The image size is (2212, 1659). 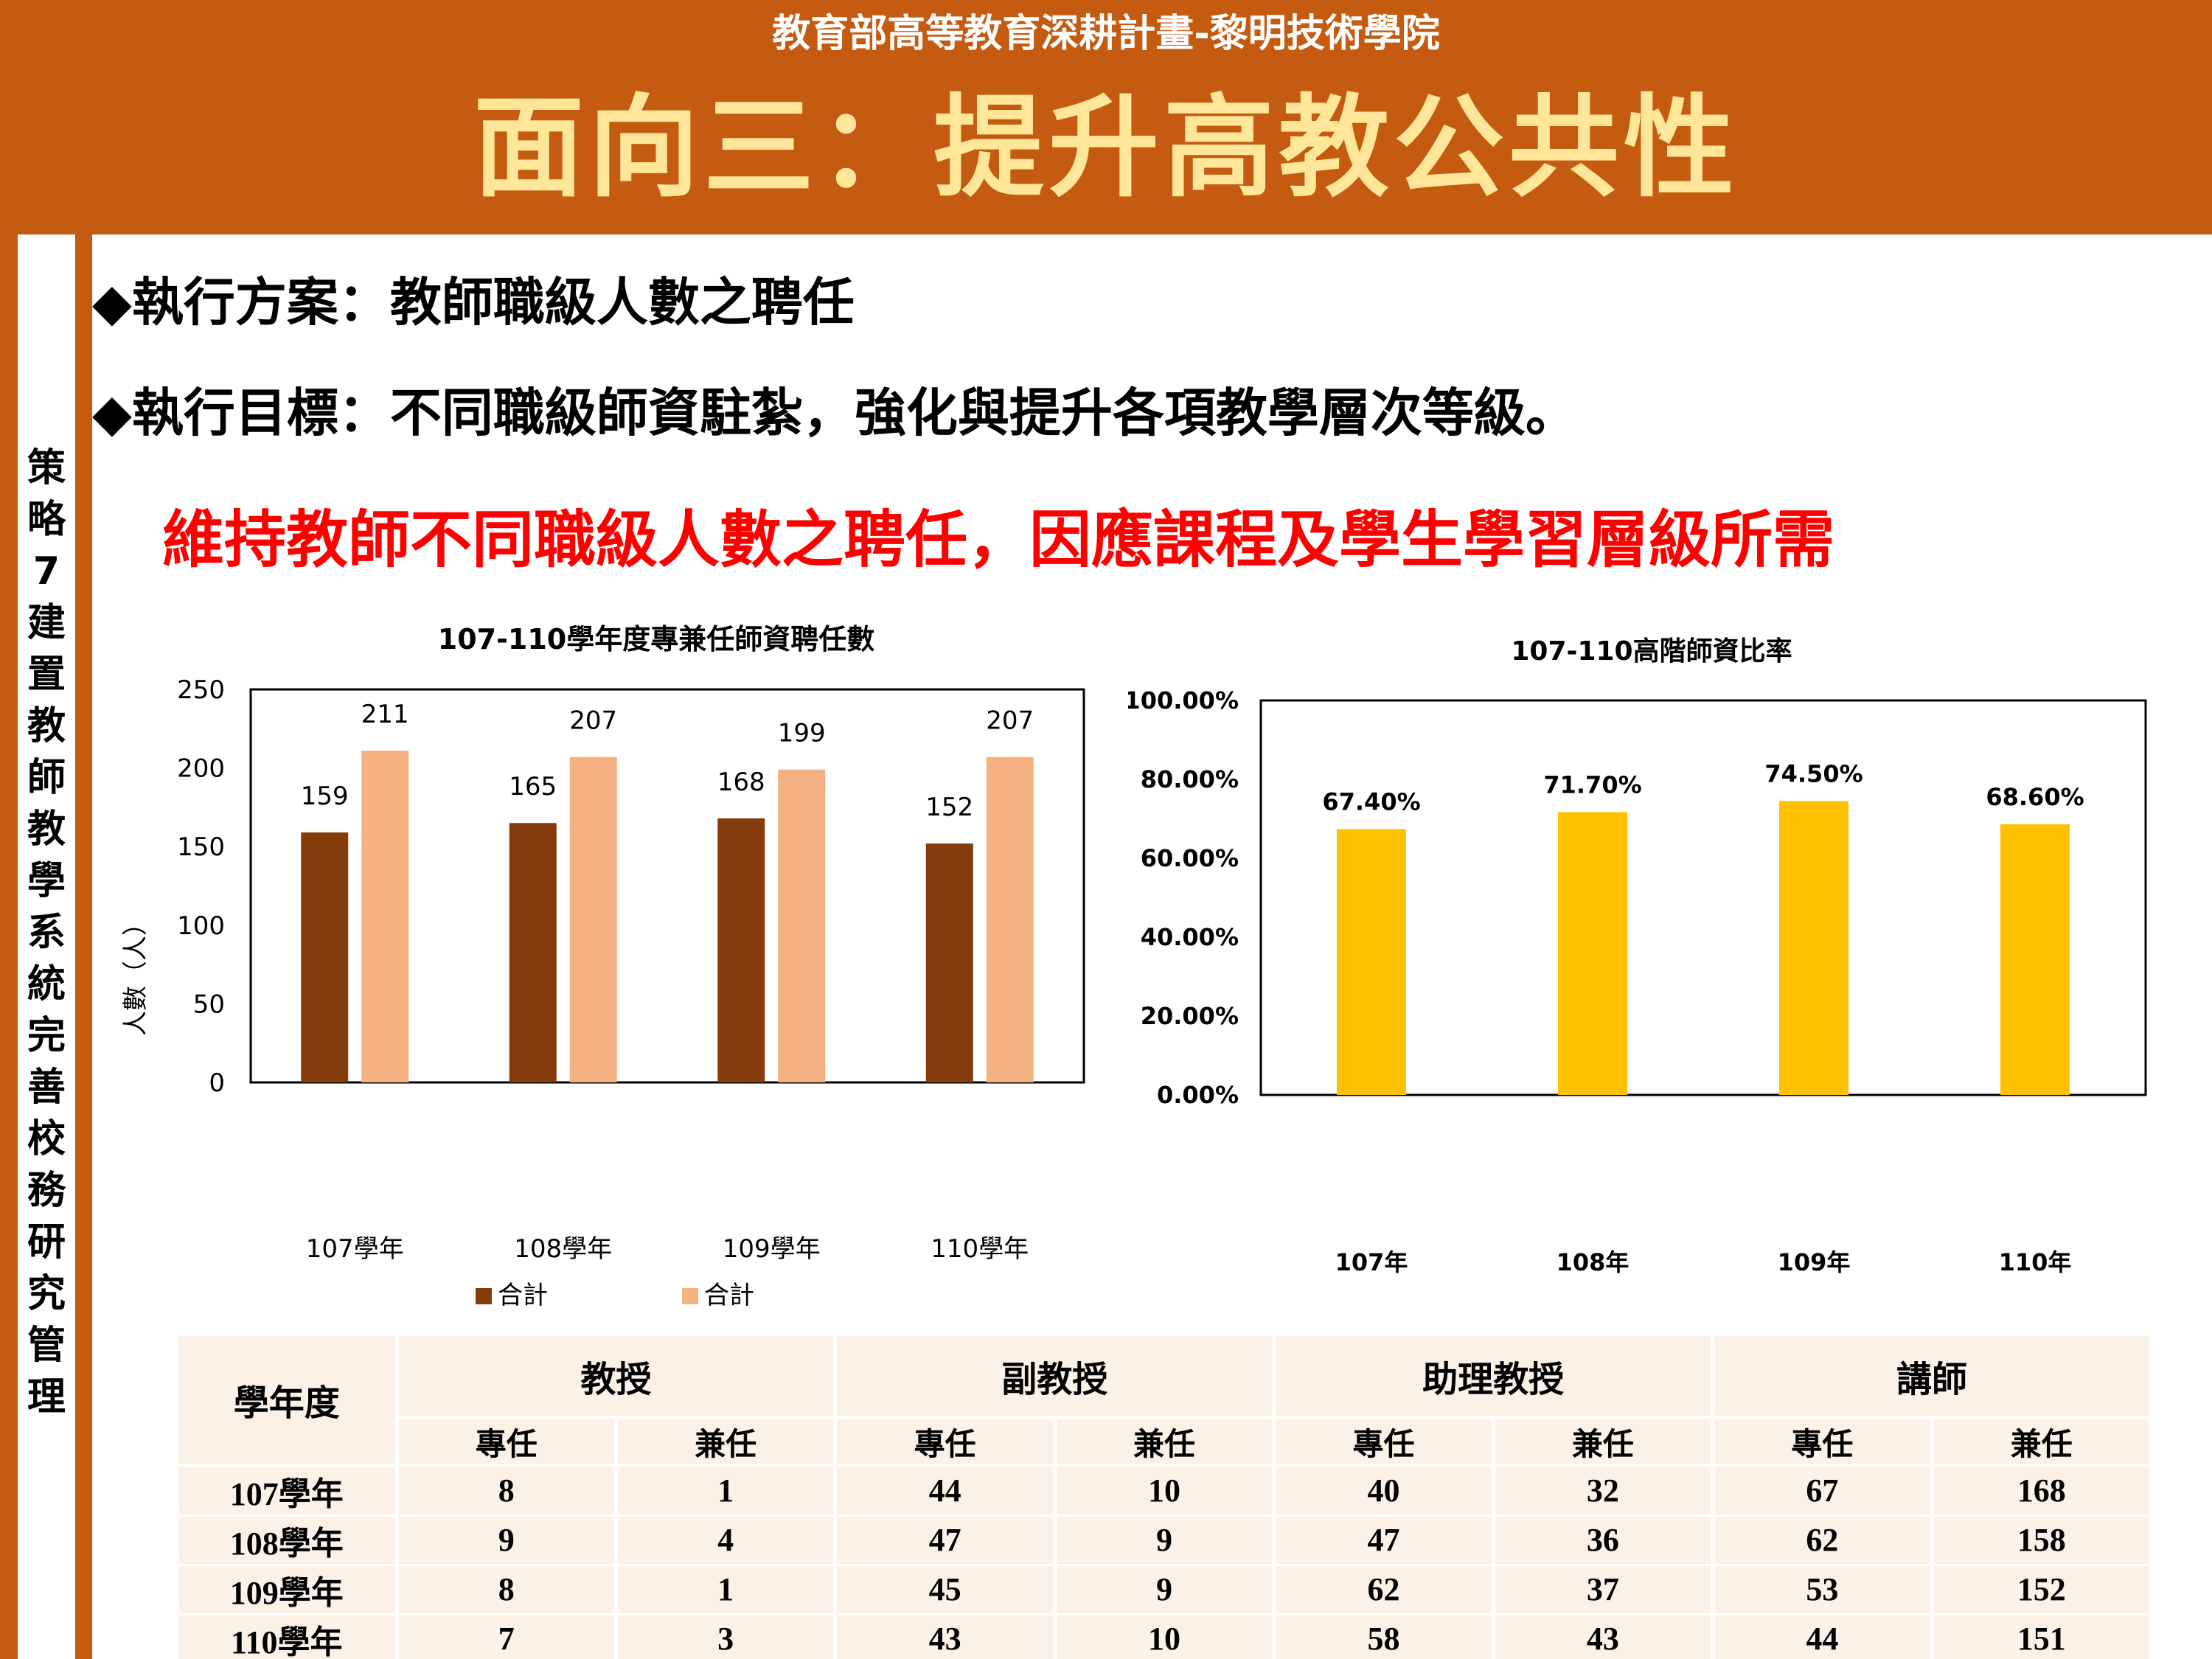 What do you see at coordinates (1593, 1262) in the screenshot?
I see `x-tick-label: 108年` at bounding box center [1593, 1262].